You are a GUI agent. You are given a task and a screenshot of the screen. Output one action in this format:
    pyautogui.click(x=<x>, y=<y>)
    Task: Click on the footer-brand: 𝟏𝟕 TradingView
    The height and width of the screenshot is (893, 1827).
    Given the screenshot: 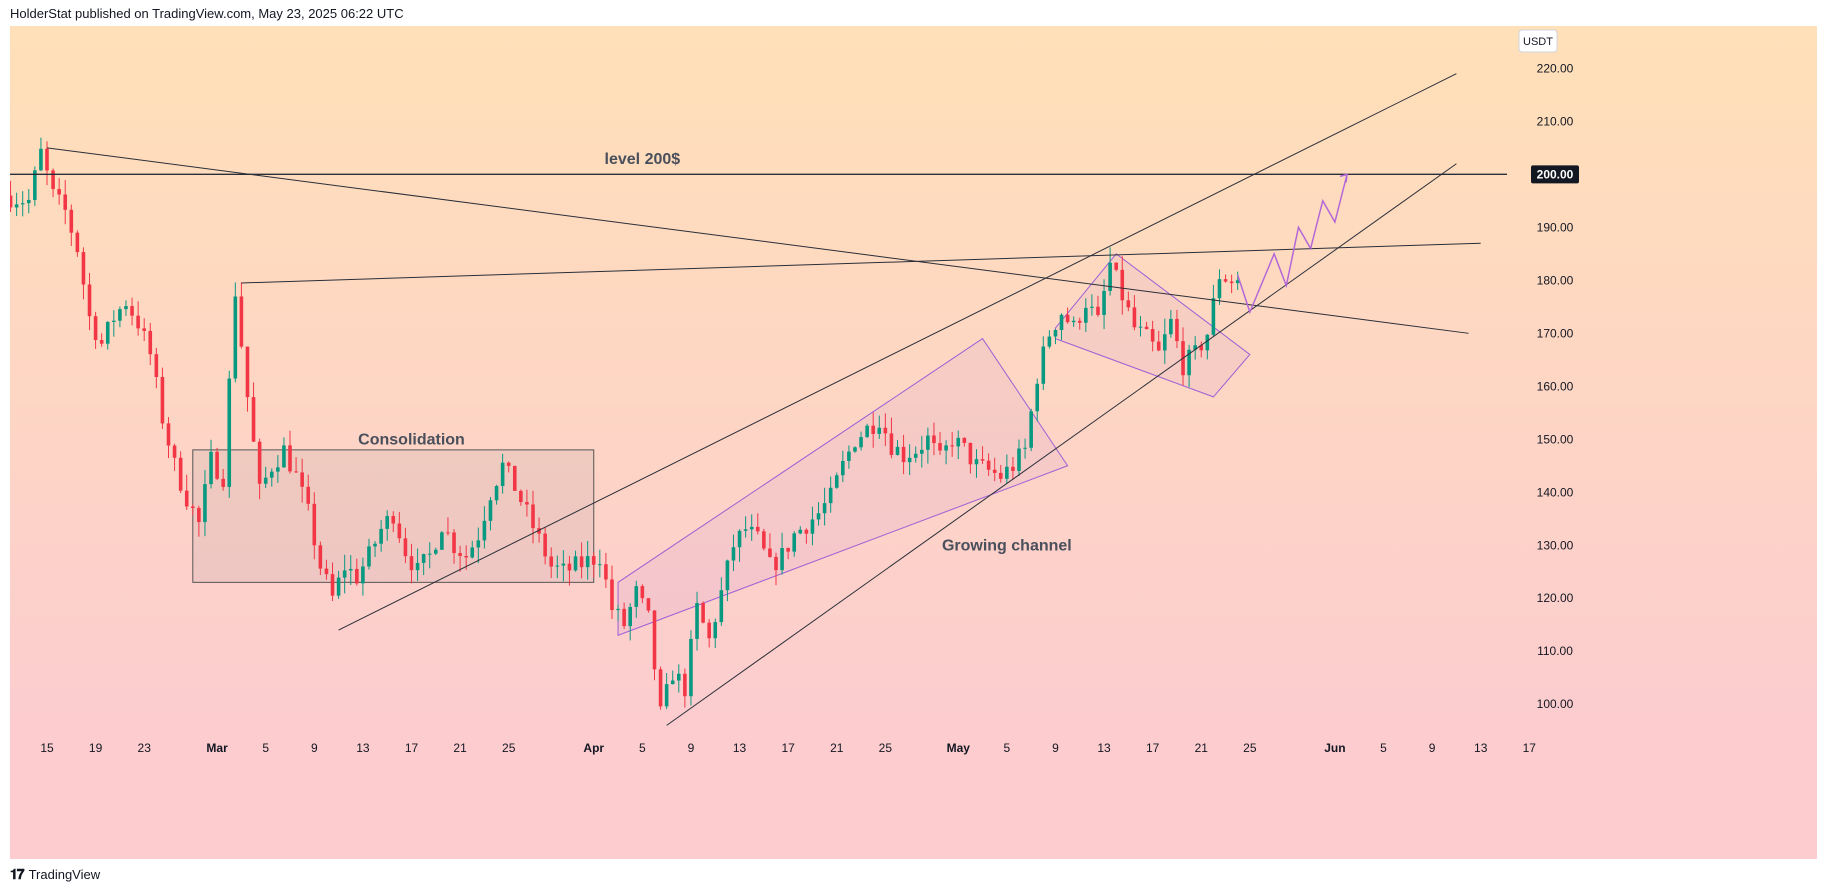 What is the action you would take?
    pyautogui.click(x=55, y=874)
    